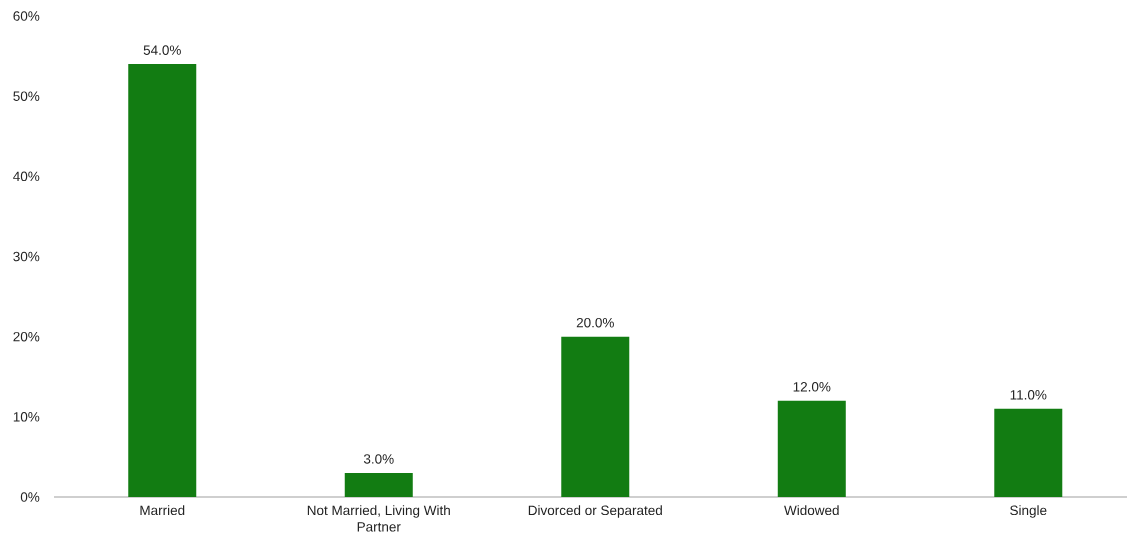  What do you see at coordinates (30, 497) in the screenshot?
I see `y-tick-label: 0%` at bounding box center [30, 497].